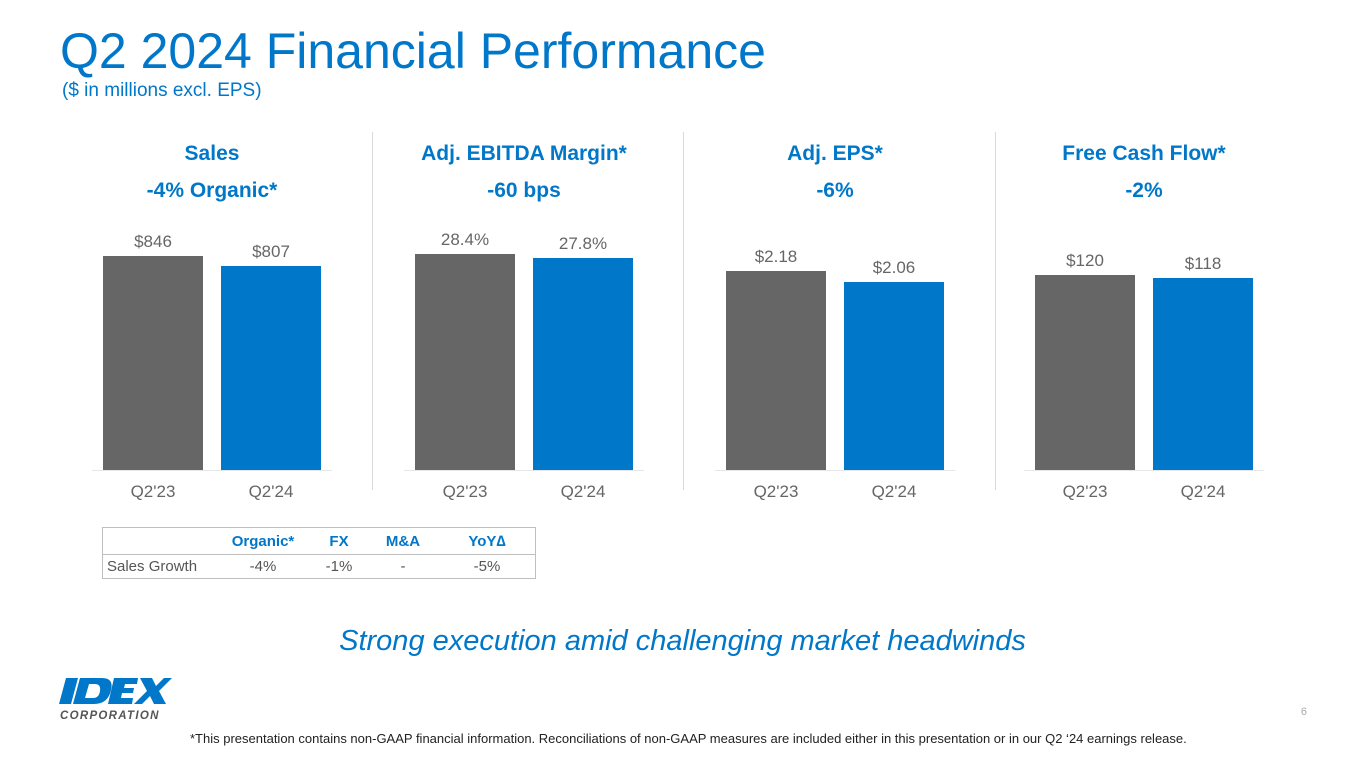  I want to click on table-cell: -5%, so click(487, 566).